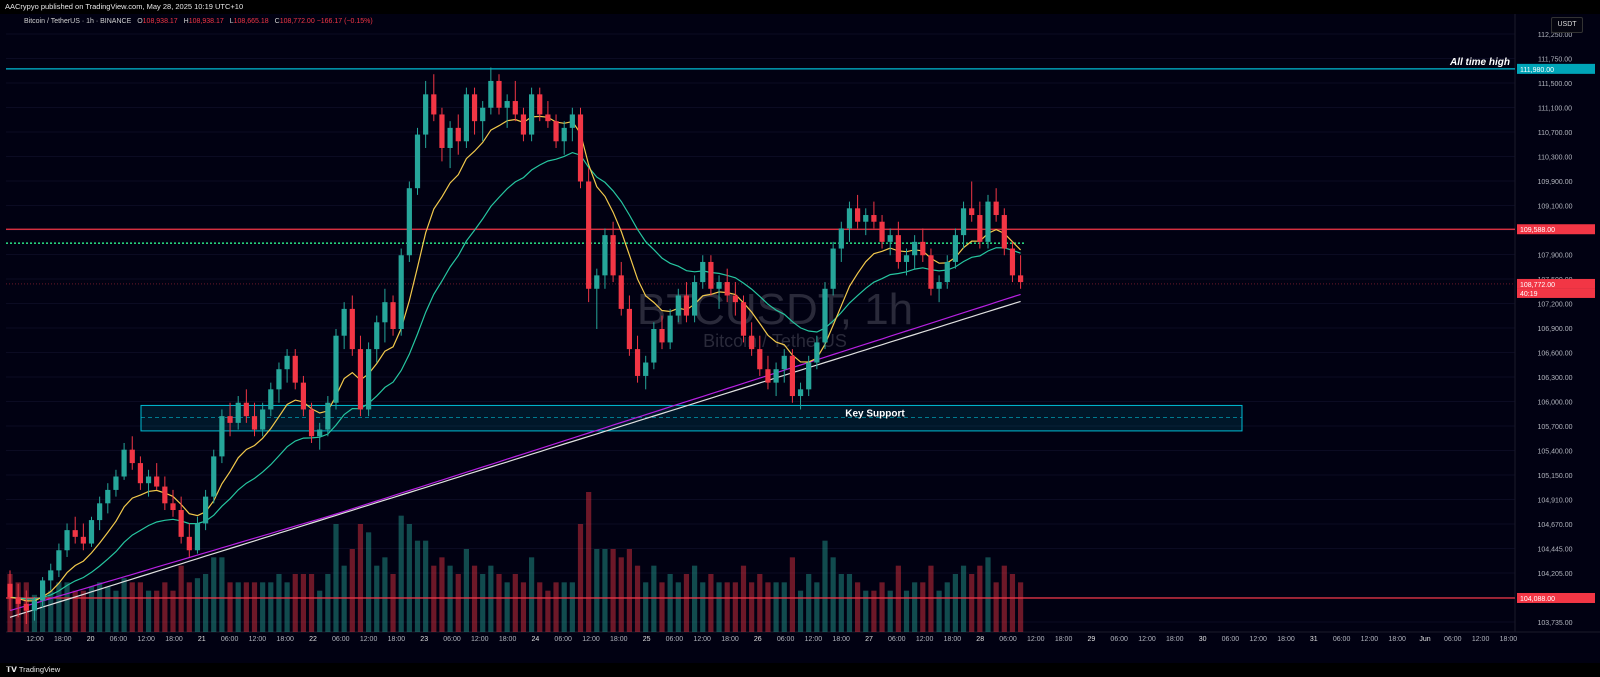 This screenshot has width=1600, height=677. Describe the element at coordinates (1567, 25) in the screenshot. I see `currency-button: USDT` at that location.